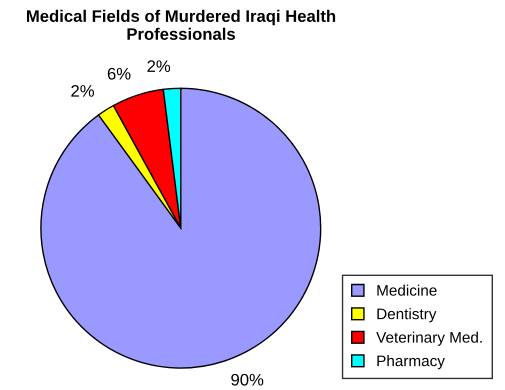  I want to click on legend-label: Medicine, so click(407, 290).